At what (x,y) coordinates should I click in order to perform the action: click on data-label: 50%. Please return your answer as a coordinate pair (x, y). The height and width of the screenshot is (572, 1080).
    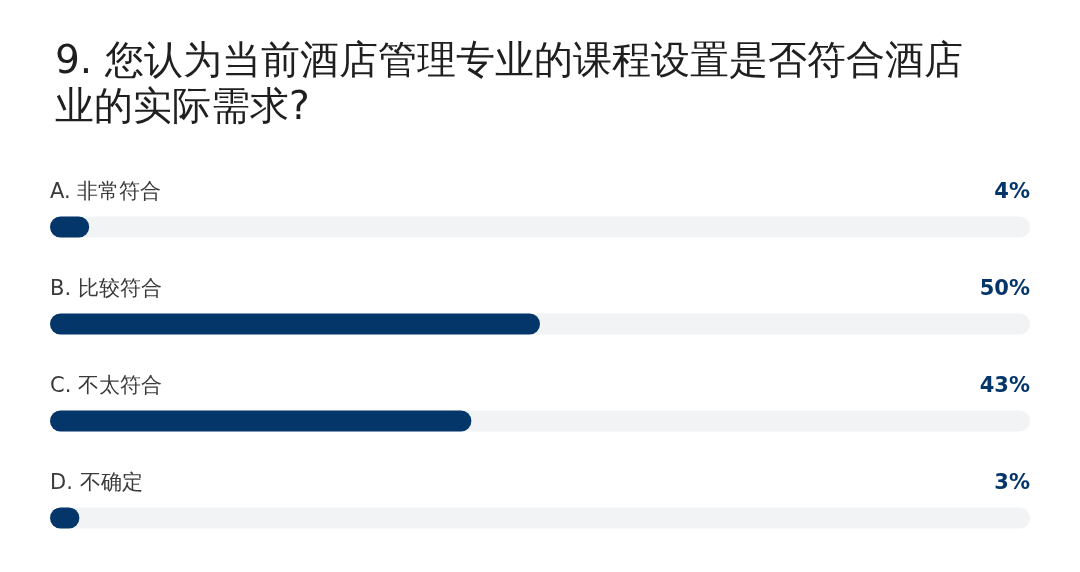
    Looking at the image, I should click on (1004, 288).